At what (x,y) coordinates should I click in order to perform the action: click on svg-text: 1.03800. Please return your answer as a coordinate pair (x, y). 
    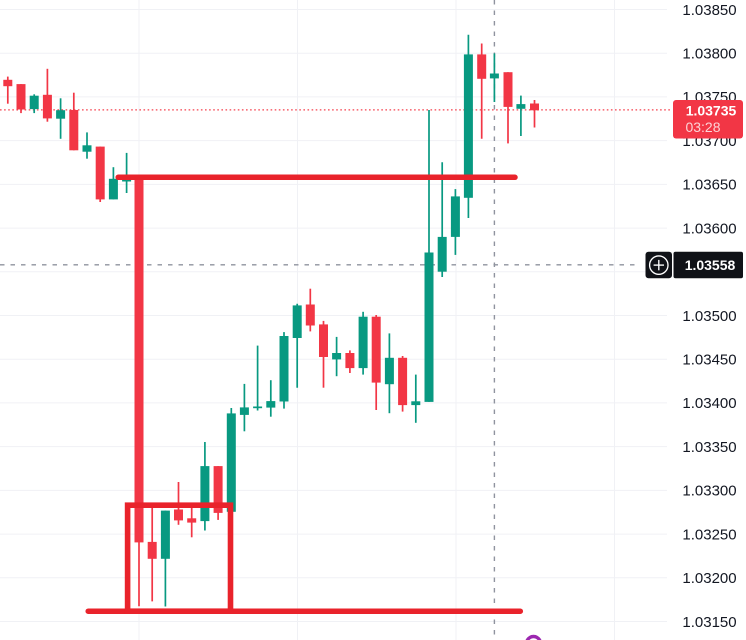
    Looking at the image, I should click on (709, 54).